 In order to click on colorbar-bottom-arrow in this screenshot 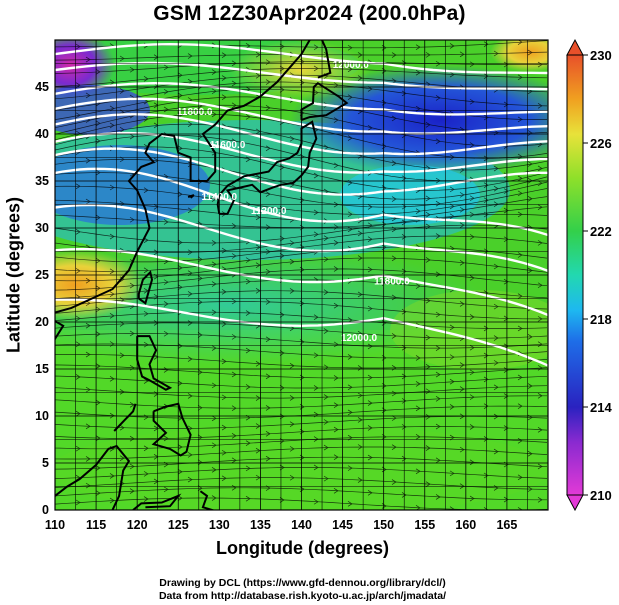, I will do `click(575, 503)`.